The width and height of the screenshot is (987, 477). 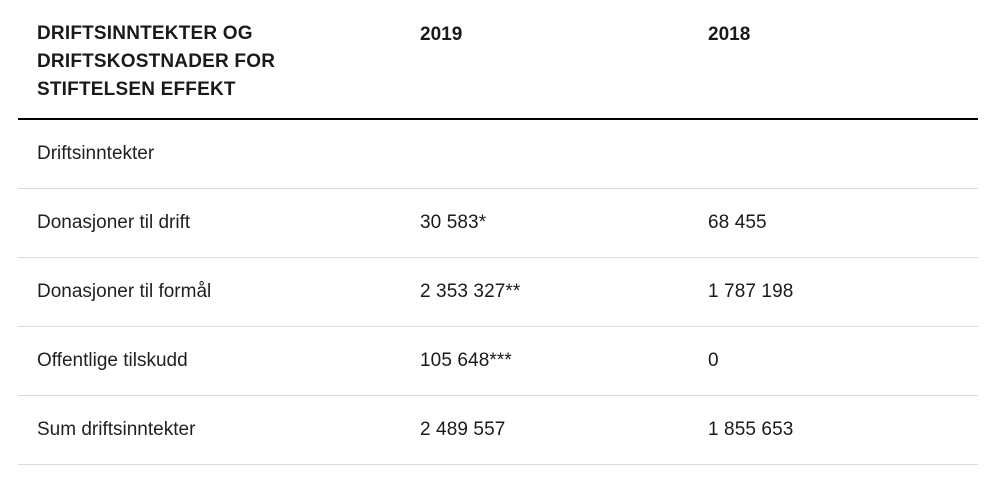 I want to click on row-label: Sum driftsinntekter, so click(x=116, y=429).